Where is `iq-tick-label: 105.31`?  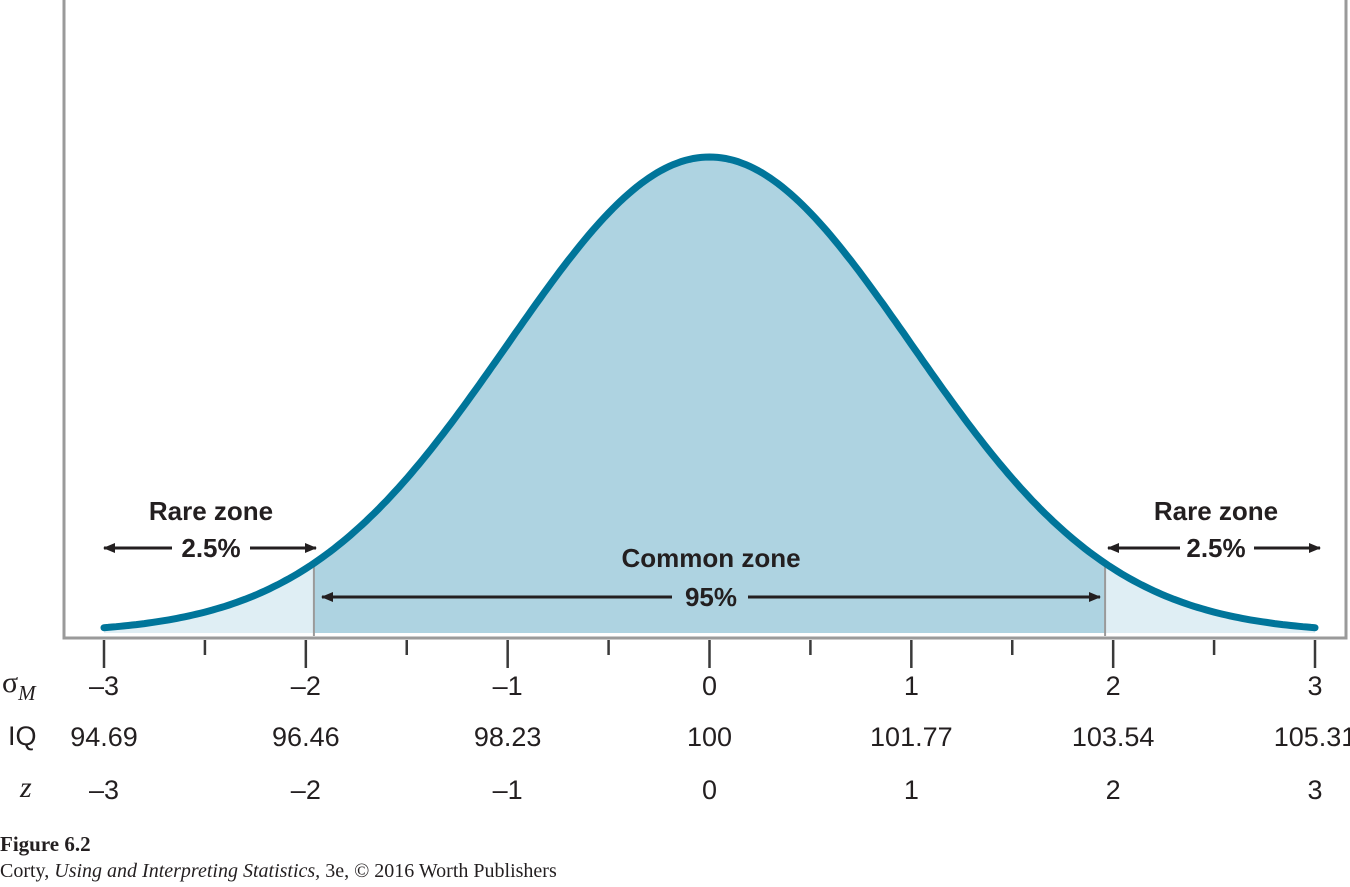 iq-tick-label: 105.31 is located at coordinates (1312, 737).